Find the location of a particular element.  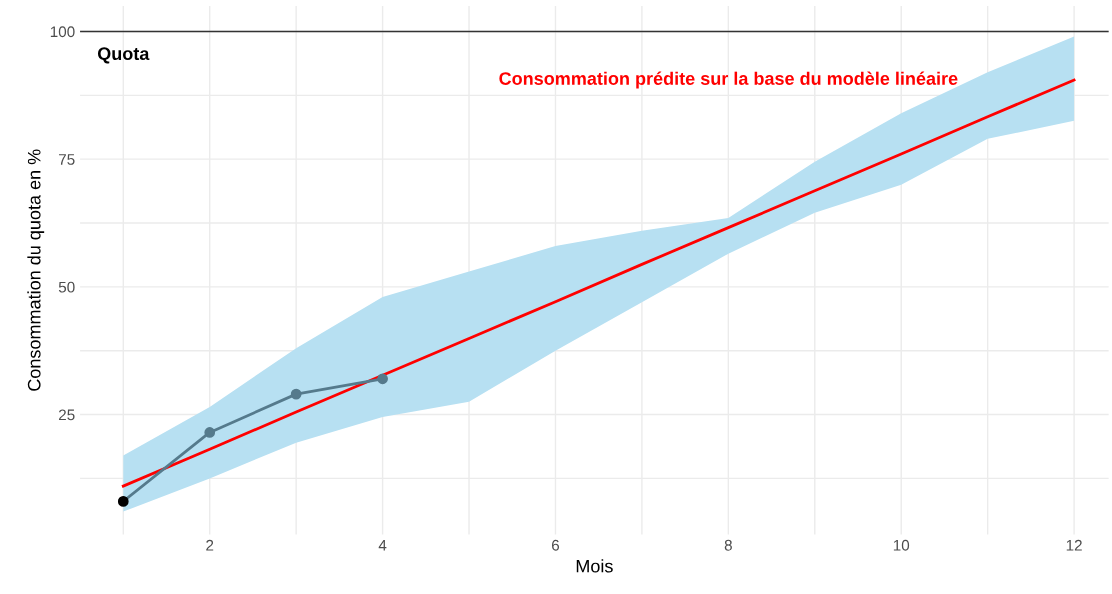

y-tick-label: 25 is located at coordinates (66, 415).